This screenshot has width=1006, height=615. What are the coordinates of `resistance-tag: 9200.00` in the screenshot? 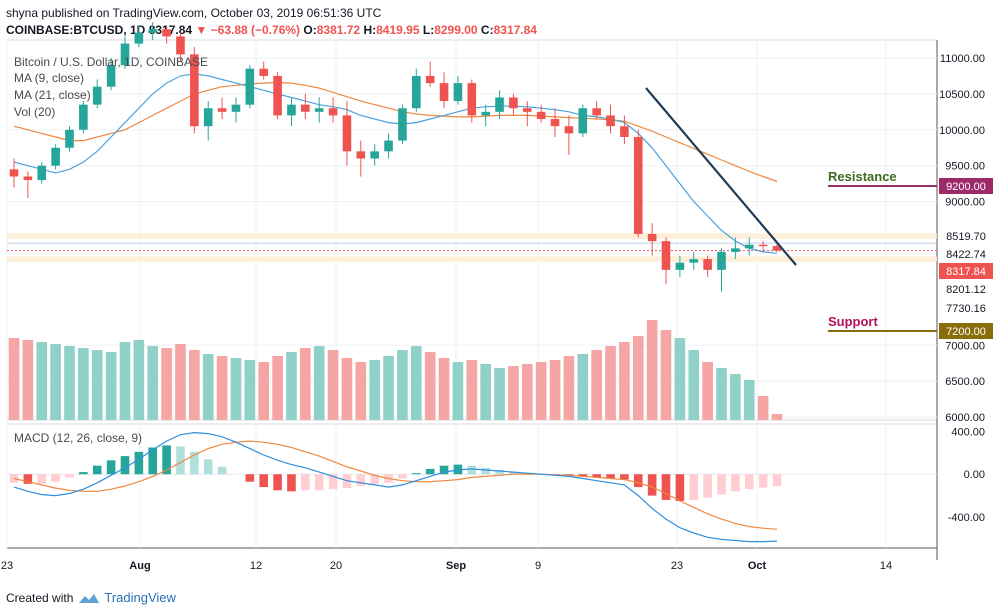 It's located at (966, 187).